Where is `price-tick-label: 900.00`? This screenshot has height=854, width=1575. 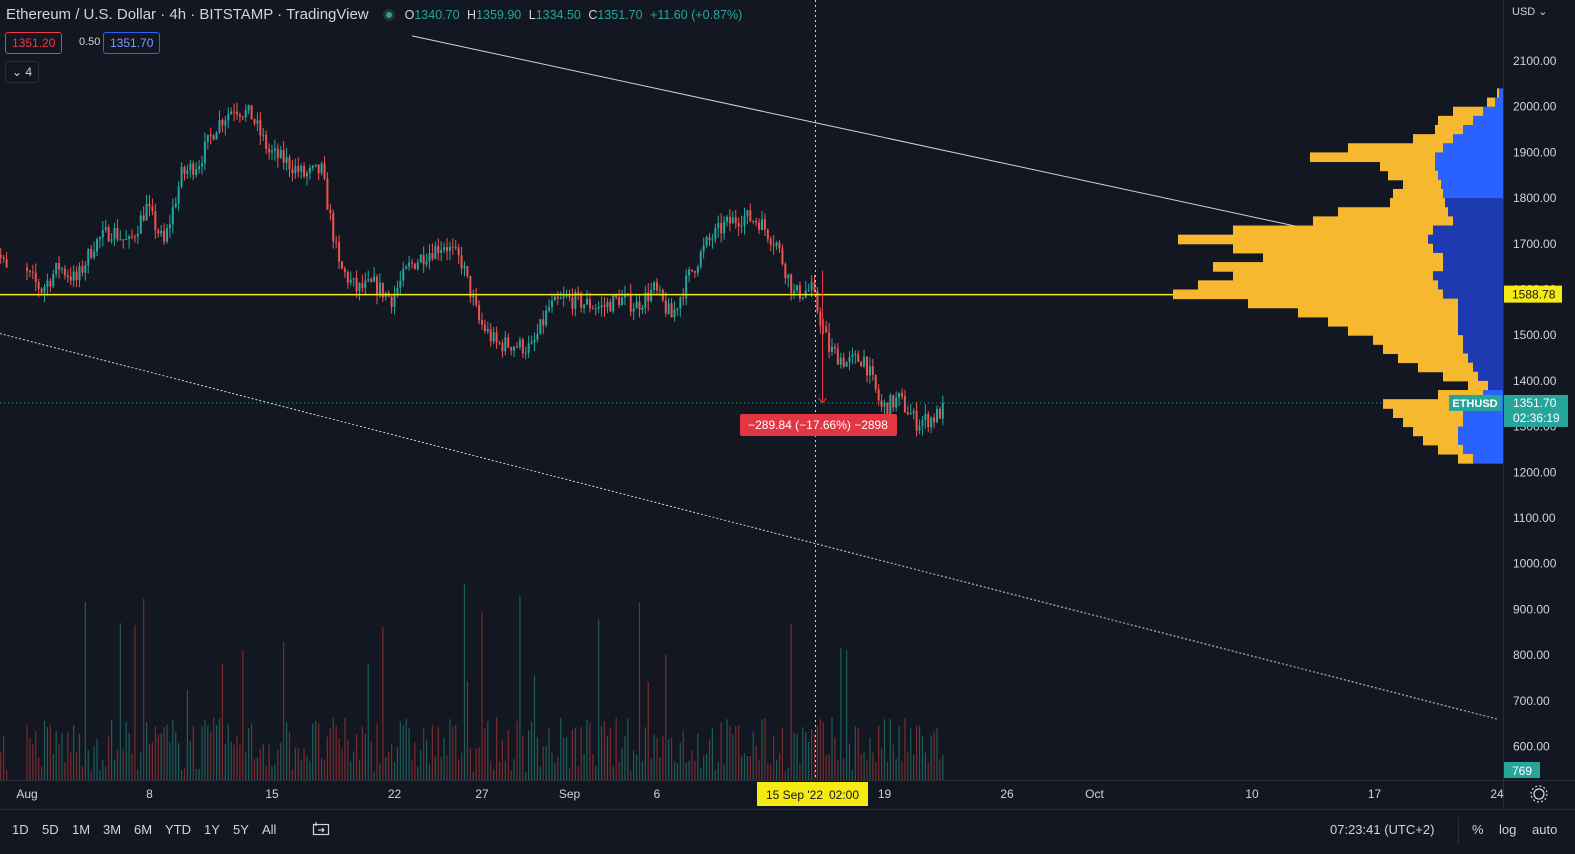 price-tick-label: 900.00 is located at coordinates (1531, 609).